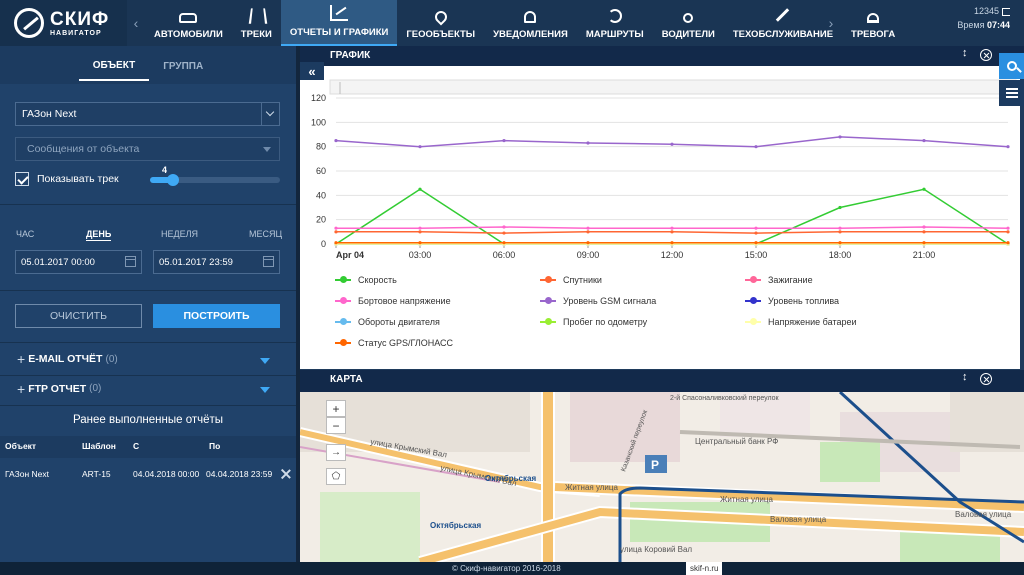  What do you see at coordinates (440, 23) in the screenshot?
I see `nav-item-3: ГЕООБЪЕКТЫ` at bounding box center [440, 23].